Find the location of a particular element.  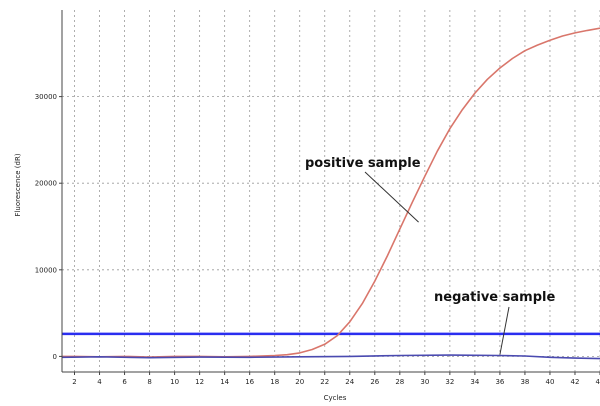

x-tick-label: 28 is located at coordinates (399, 382).